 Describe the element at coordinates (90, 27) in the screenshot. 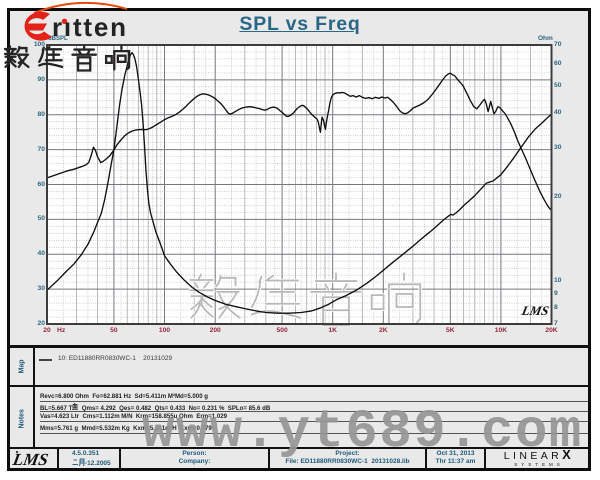

I see `svg-text: rıtten` at that location.